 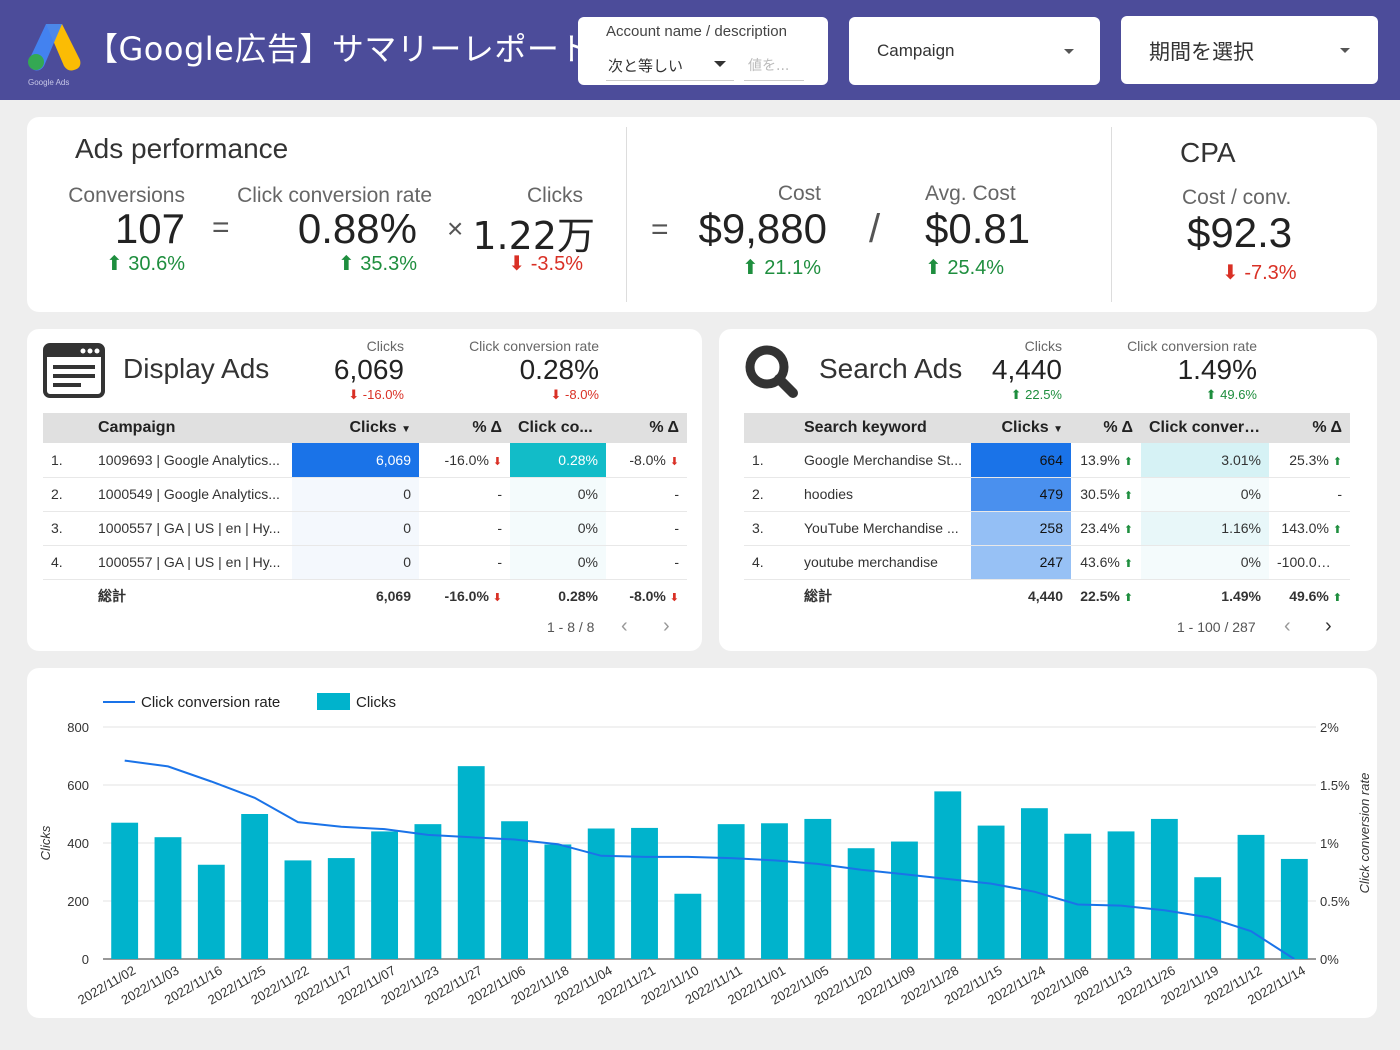 What do you see at coordinates (191, 428) in the screenshot?
I see `col-campaign-header: Campaign` at bounding box center [191, 428].